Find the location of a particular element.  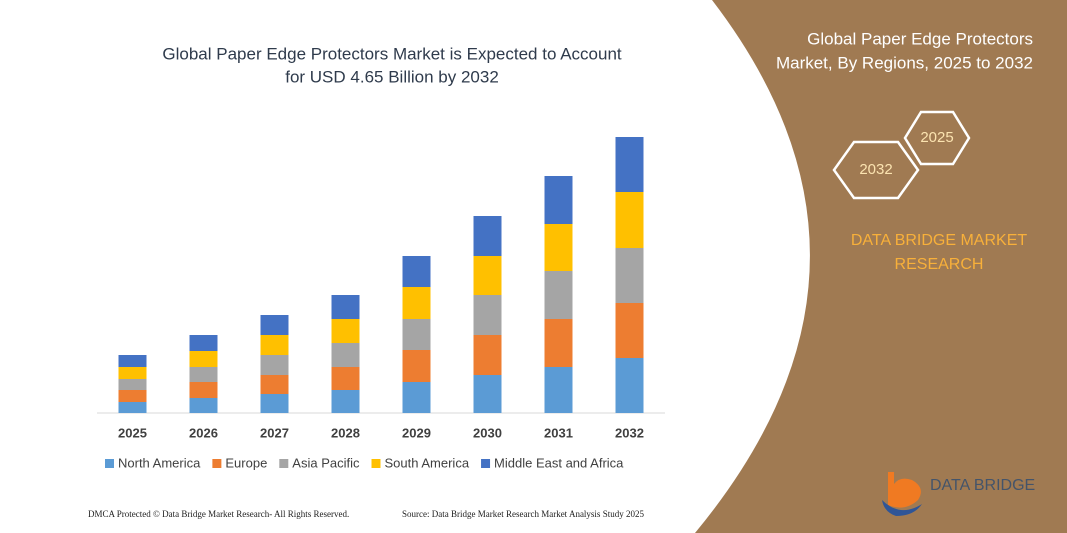

logo: DATA BRIDGE is located at coordinates (958, 494).